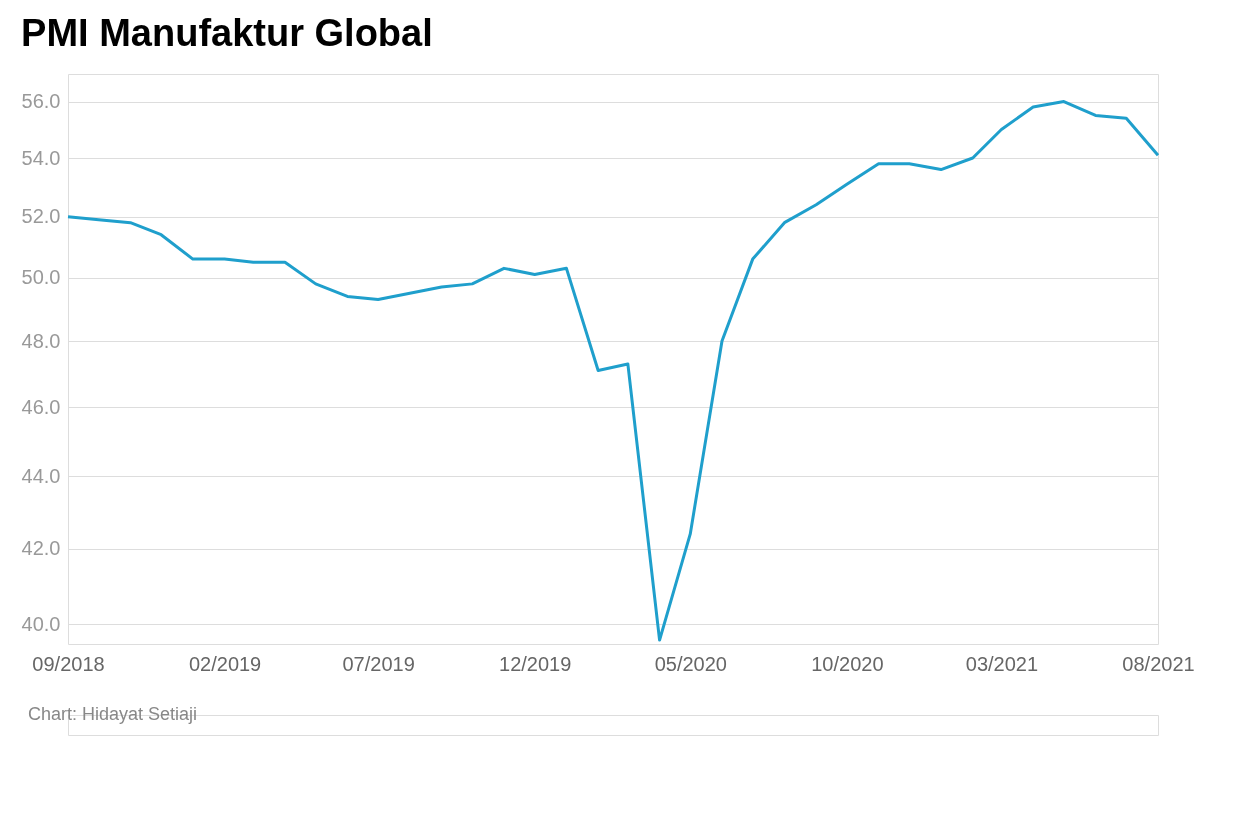  I want to click on y-tick-label: 46.0, so click(41, 406).